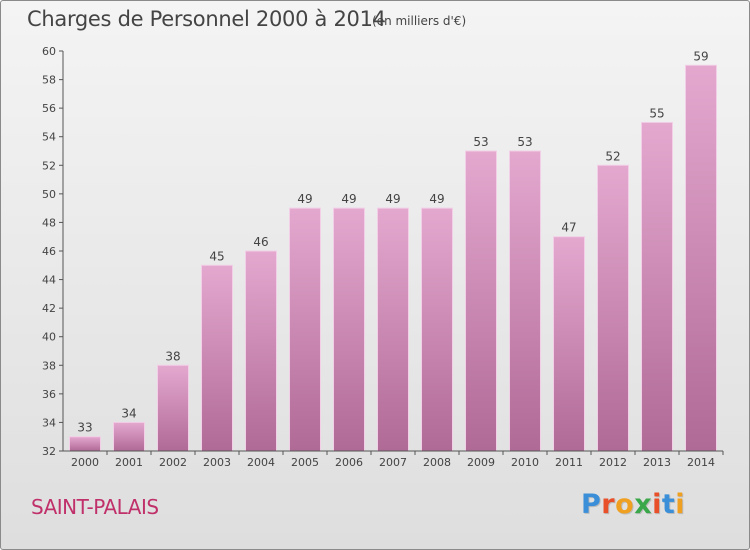  I want to click on x-tick-label: 2004, so click(261, 462).